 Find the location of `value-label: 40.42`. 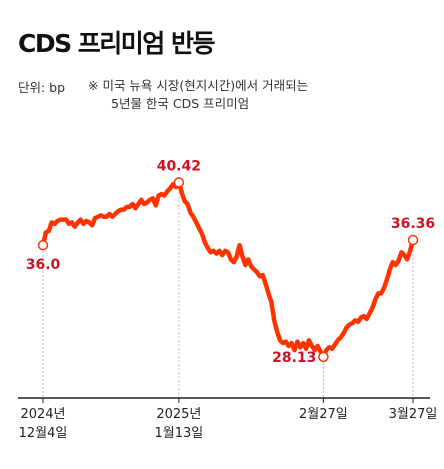

value-label: 40.42 is located at coordinates (179, 166).